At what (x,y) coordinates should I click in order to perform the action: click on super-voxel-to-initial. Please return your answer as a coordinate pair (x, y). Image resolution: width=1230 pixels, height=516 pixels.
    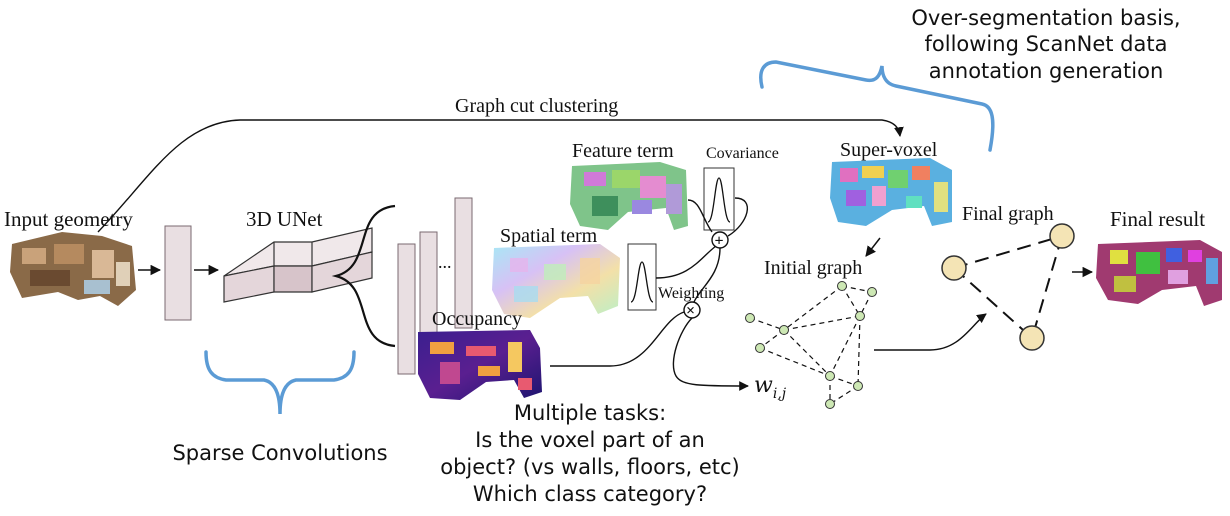
    Looking at the image, I should click on (873, 247).